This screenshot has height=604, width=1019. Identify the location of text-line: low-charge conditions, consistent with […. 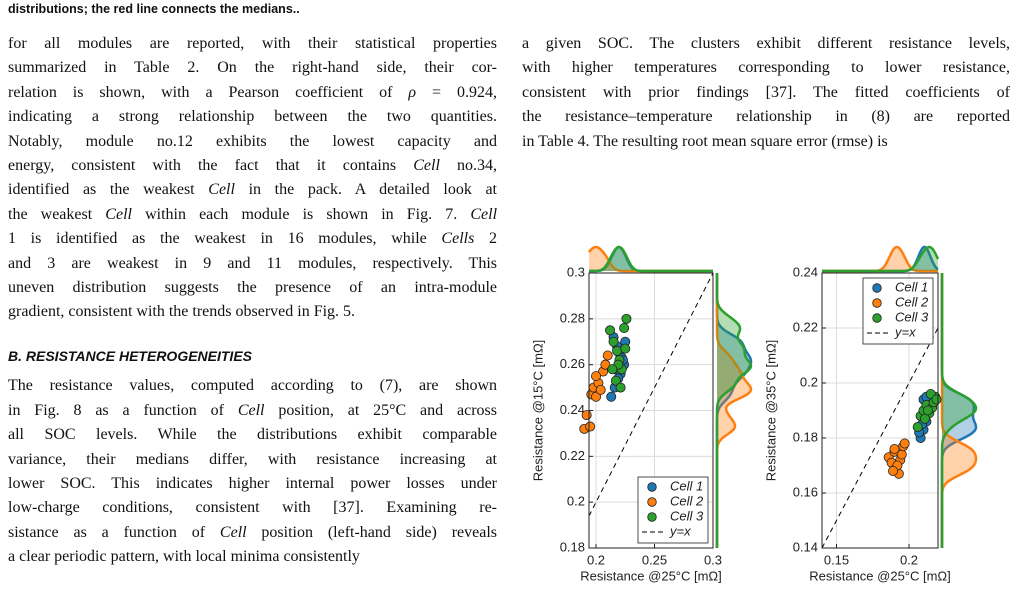
(252, 508).